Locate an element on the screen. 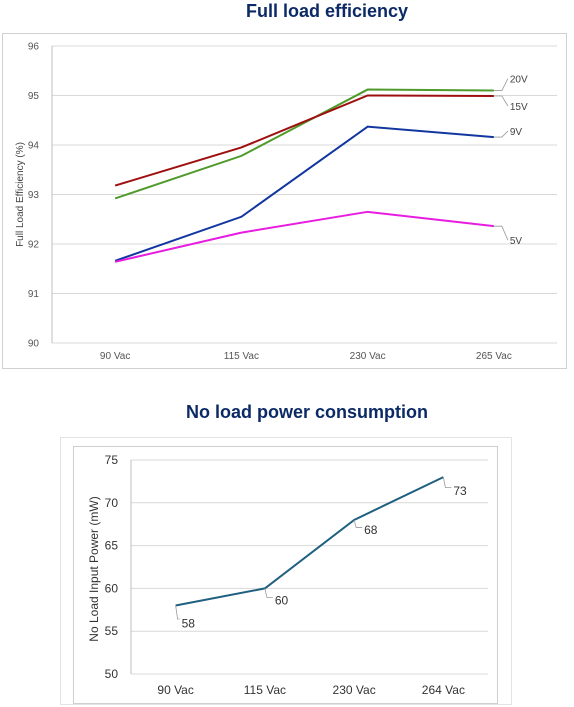 The height and width of the screenshot is (707, 574). efficiency-series-leader-9V is located at coordinates (501, 134).